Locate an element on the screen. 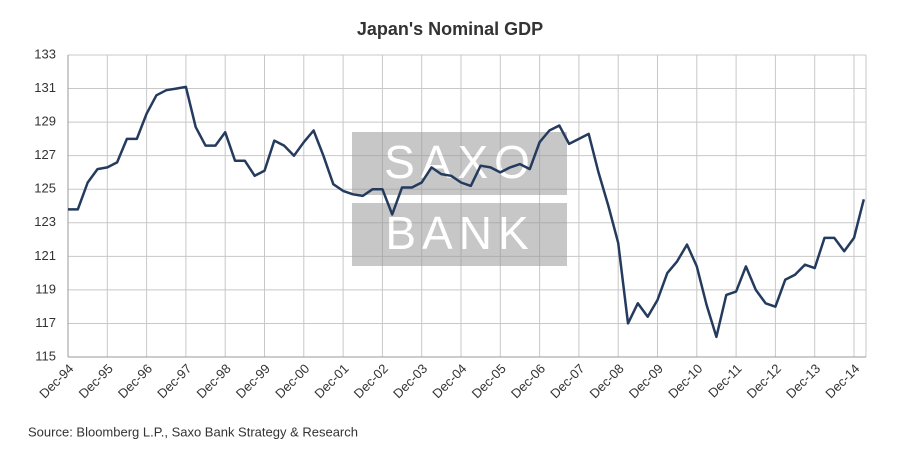 The width and height of the screenshot is (900, 454). x-tick-label: Dec-14 is located at coordinates (842, 381).